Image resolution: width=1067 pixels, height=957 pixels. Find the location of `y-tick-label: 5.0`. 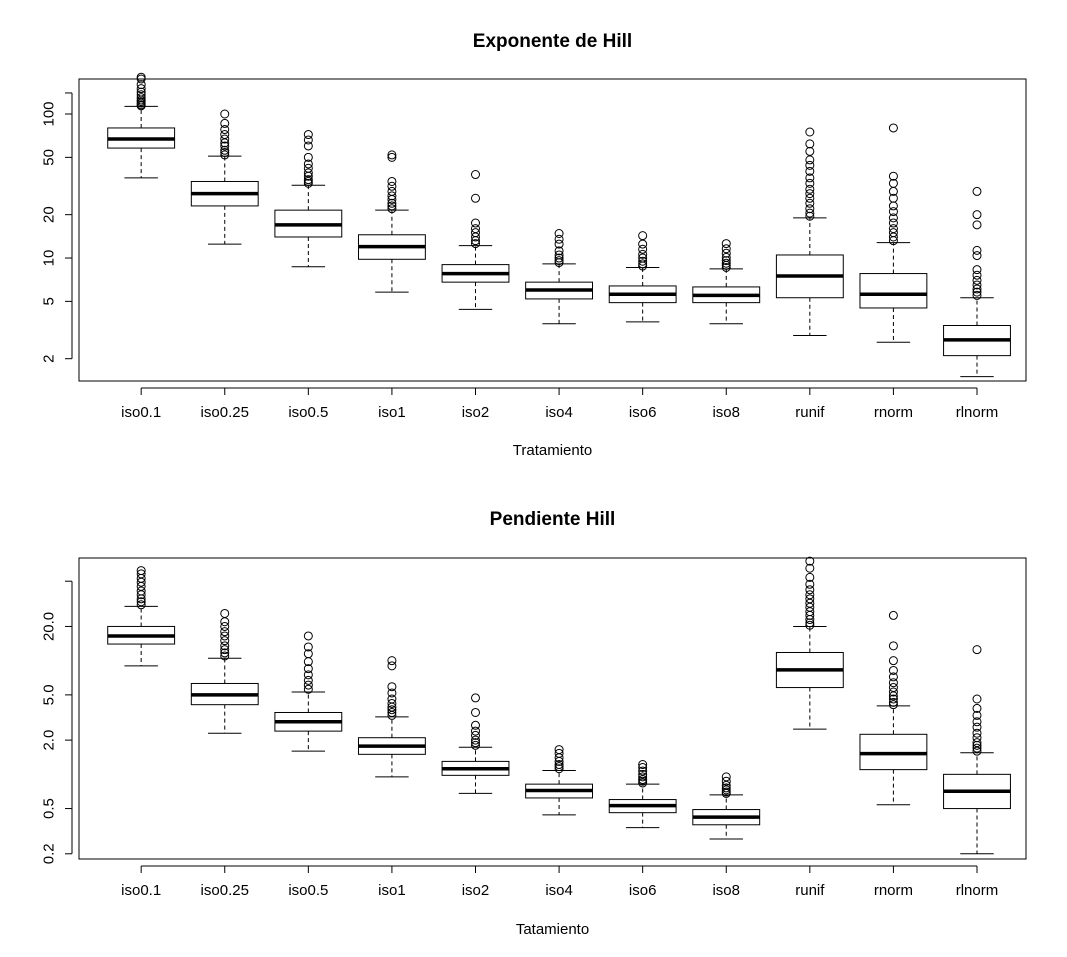

y-tick-label: 5.0 is located at coordinates (49, 694).